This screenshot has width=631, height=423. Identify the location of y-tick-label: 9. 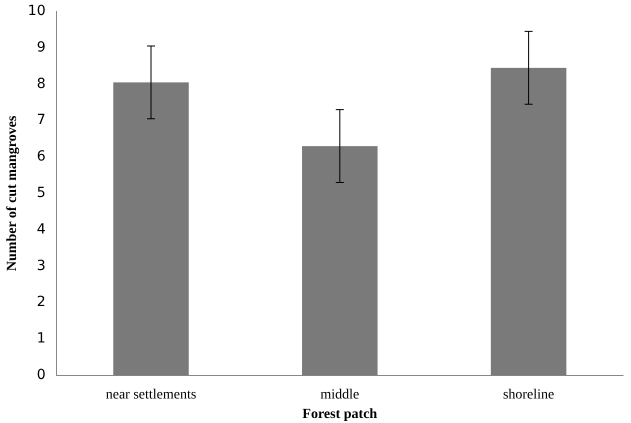
(41, 47).